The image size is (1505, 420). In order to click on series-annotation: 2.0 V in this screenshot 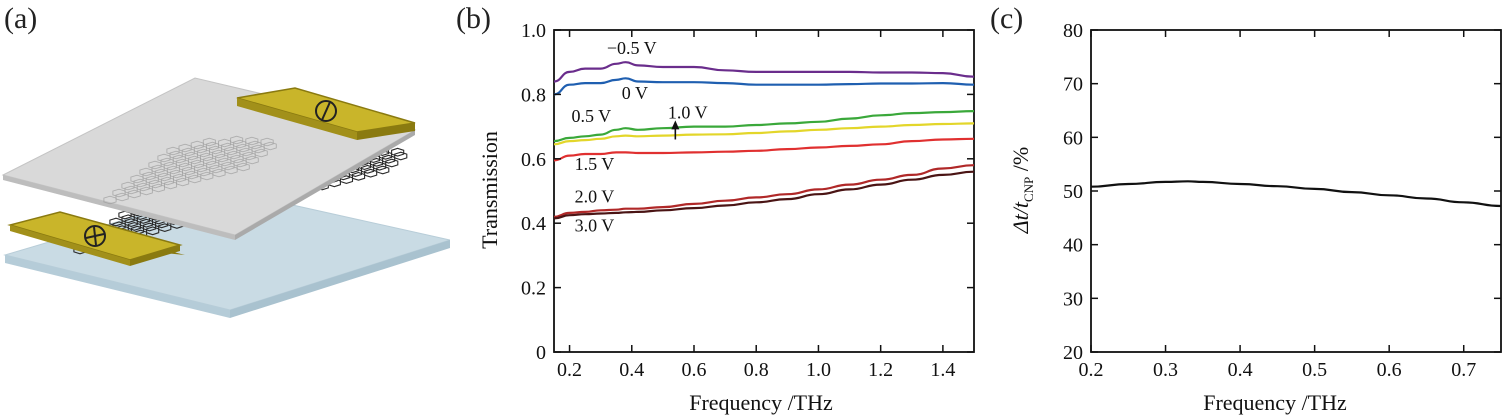, I will do `click(595, 196)`.